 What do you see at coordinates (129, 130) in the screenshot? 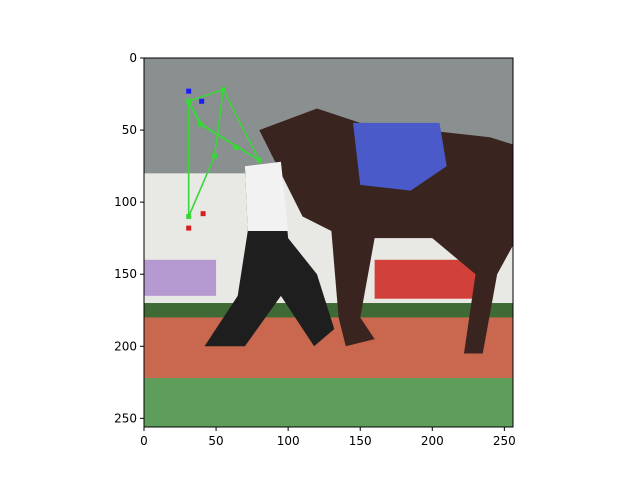
I see `y-tick-label: 50` at bounding box center [129, 130].